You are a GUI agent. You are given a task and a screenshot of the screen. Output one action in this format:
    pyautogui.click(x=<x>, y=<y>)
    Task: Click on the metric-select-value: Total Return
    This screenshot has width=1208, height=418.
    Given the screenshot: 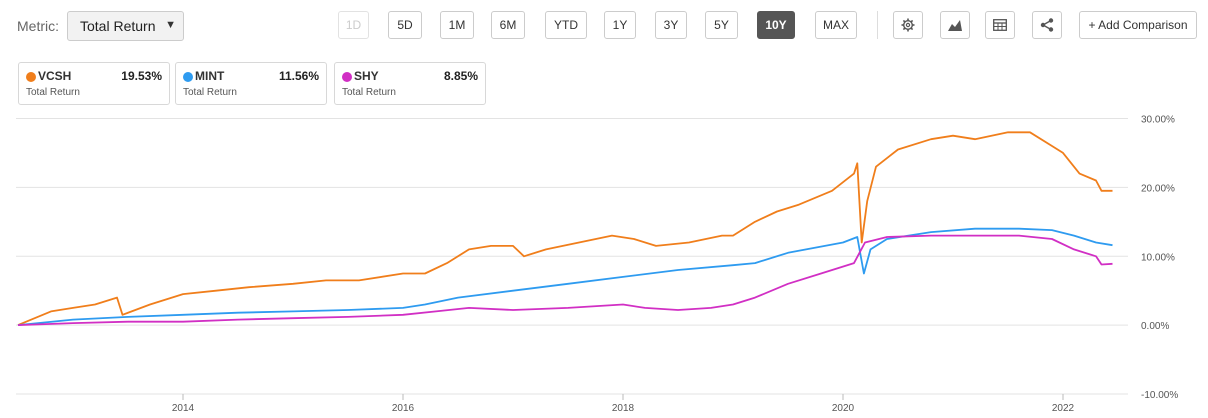 What is the action you would take?
    pyautogui.click(x=118, y=26)
    